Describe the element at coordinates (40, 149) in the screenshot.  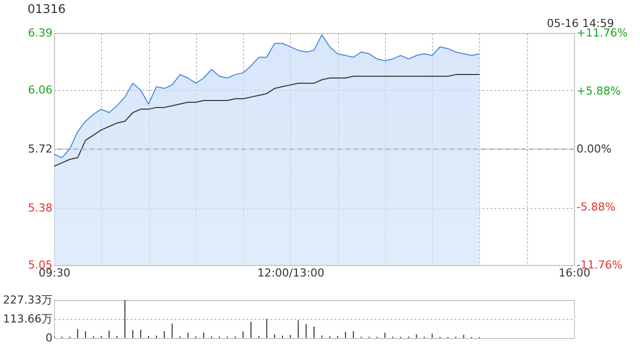
I see `y-tick-label: 5.72` at that location.